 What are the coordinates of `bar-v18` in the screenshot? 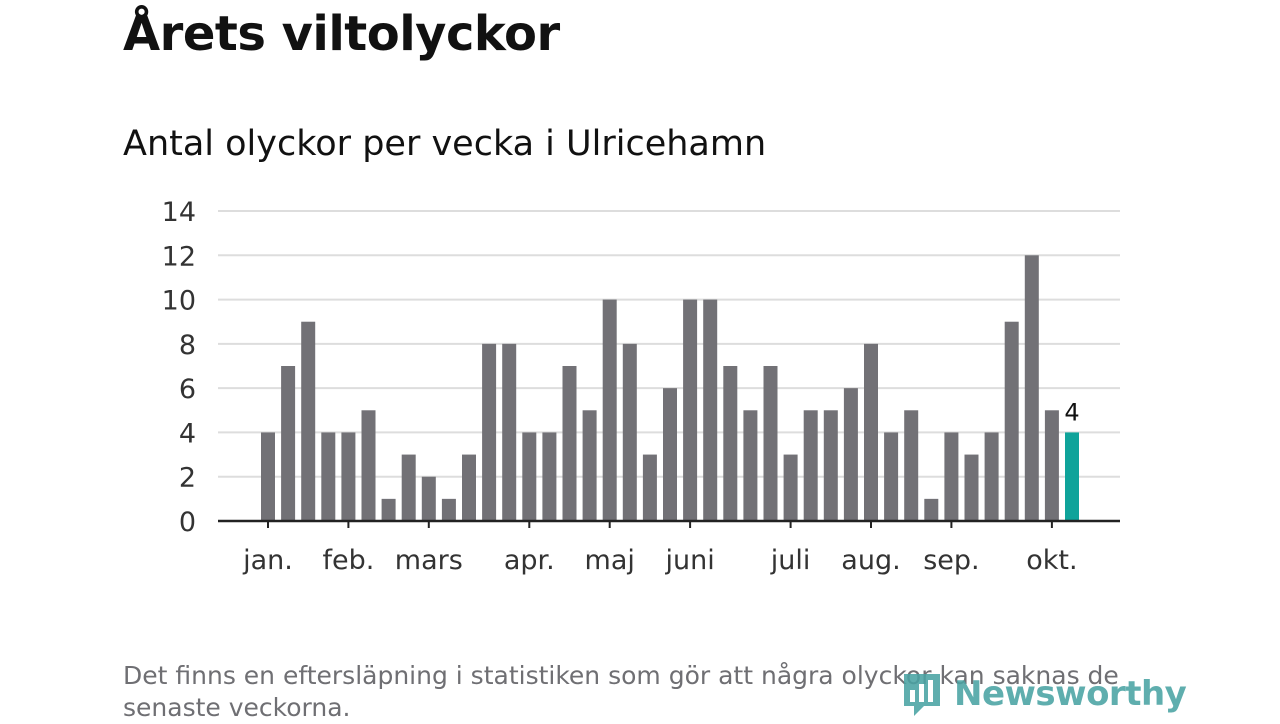 It's located at (609, 410).